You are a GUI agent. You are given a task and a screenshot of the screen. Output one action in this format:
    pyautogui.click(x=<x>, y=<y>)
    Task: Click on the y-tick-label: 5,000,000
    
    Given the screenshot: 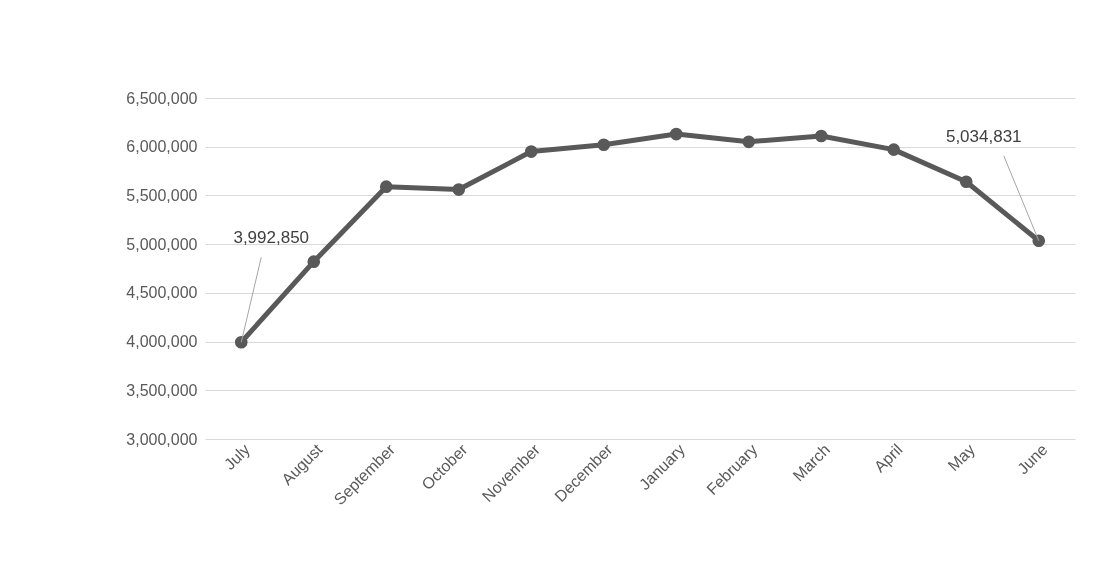 What is the action you would take?
    pyautogui.click(x=162, y=244)
    